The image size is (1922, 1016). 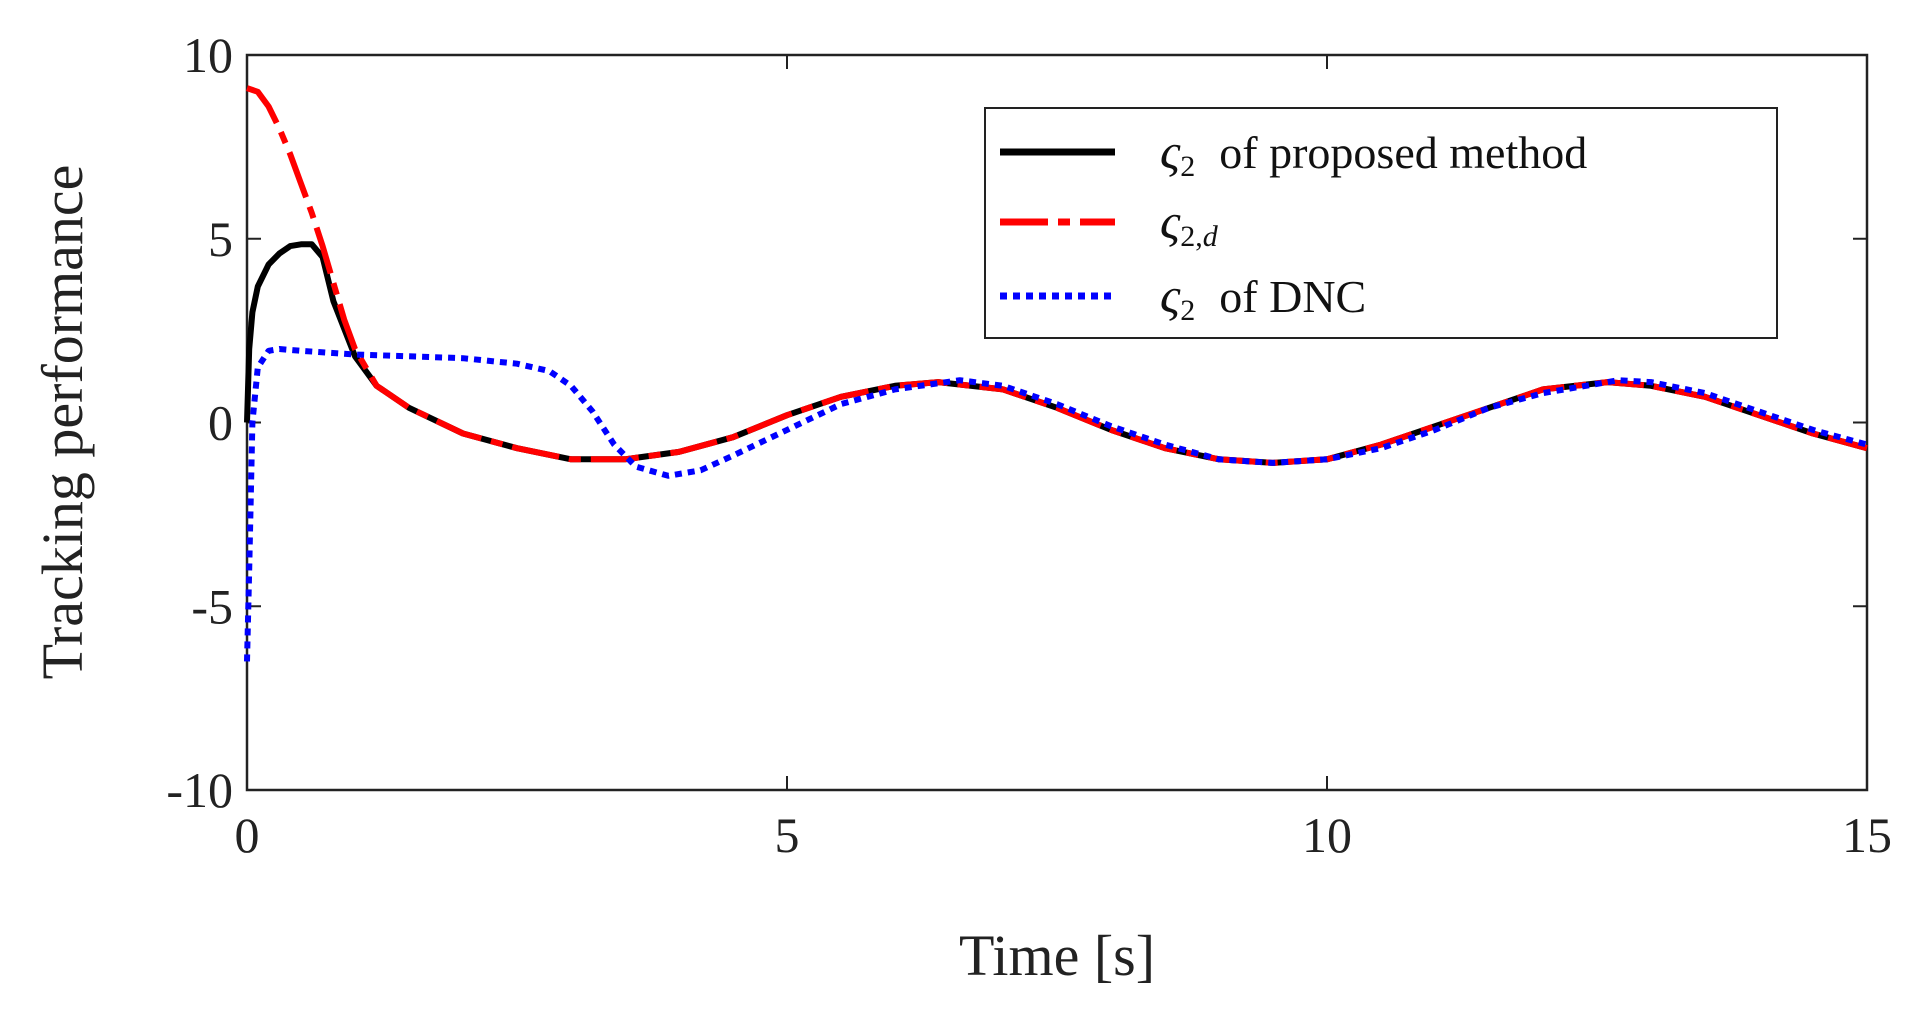 I want to click on x-tick-label: 5, so click(x=787, y=835).